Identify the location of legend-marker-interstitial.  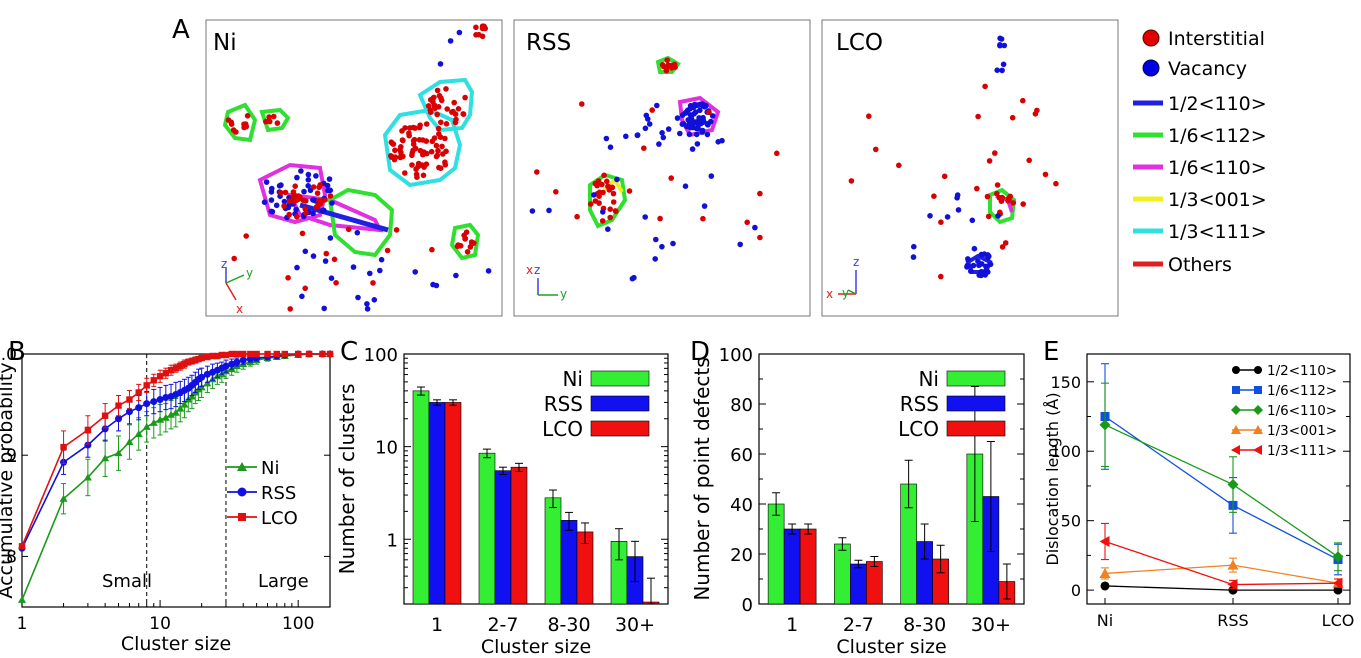
(1151, 38).